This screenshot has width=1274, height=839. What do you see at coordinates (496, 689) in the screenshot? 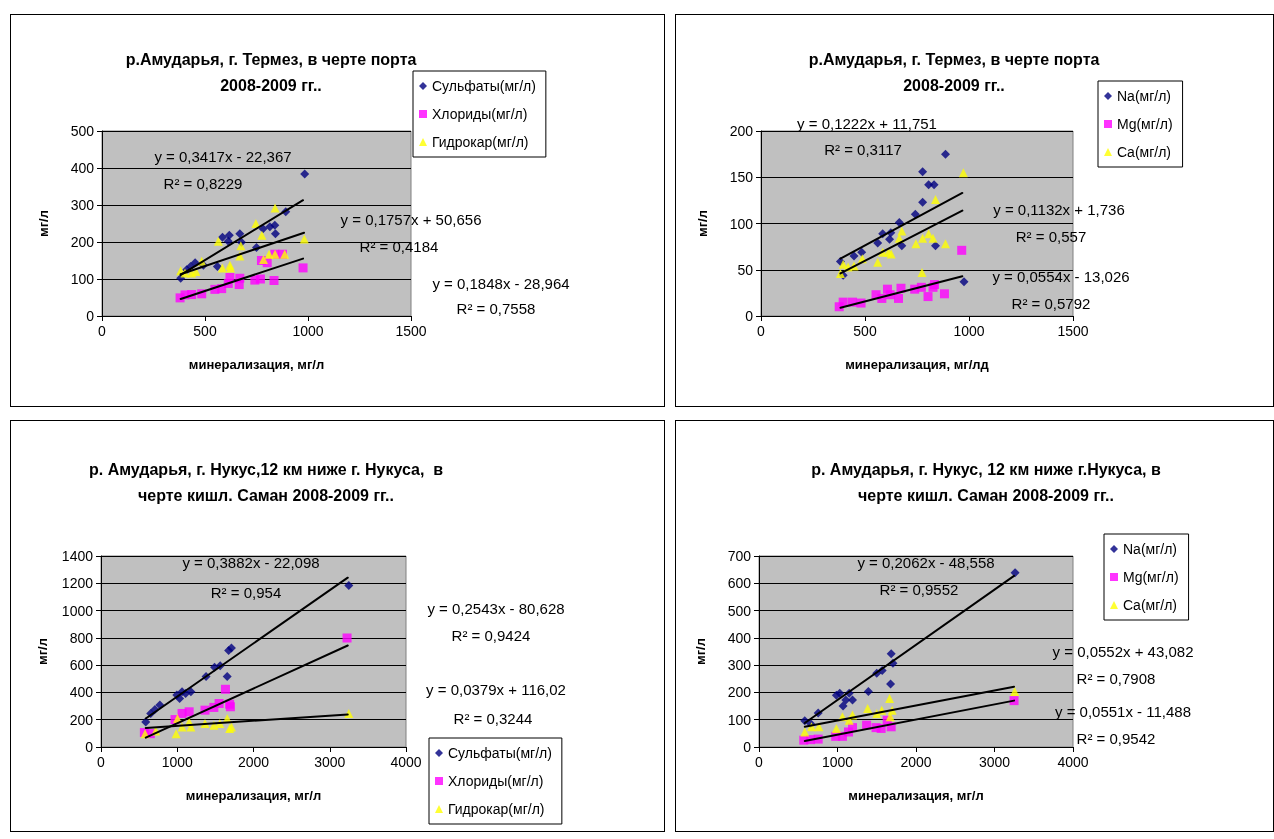
I see `text: y = 0,0379x + 116,02` at bounding box center [496, 689].